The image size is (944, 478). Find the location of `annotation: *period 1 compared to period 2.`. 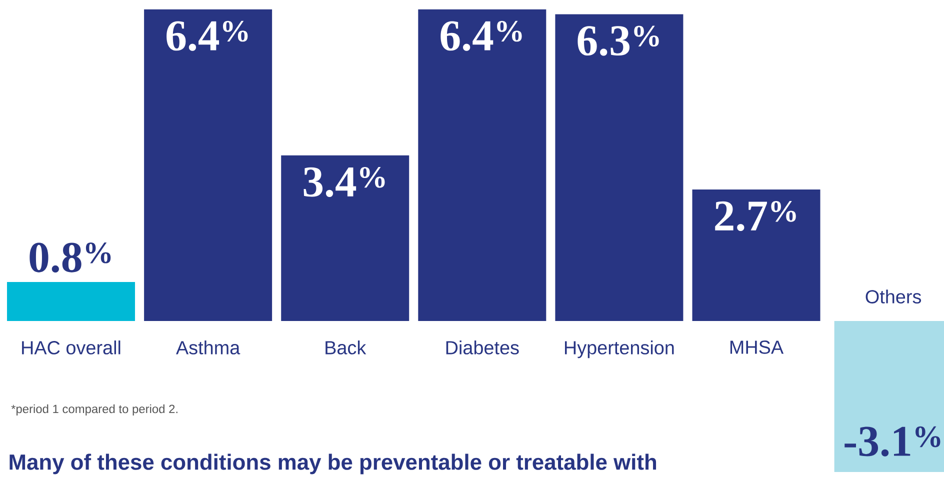

annotation: *period 1 compared to period 2. is located at coordinates (94, 410).